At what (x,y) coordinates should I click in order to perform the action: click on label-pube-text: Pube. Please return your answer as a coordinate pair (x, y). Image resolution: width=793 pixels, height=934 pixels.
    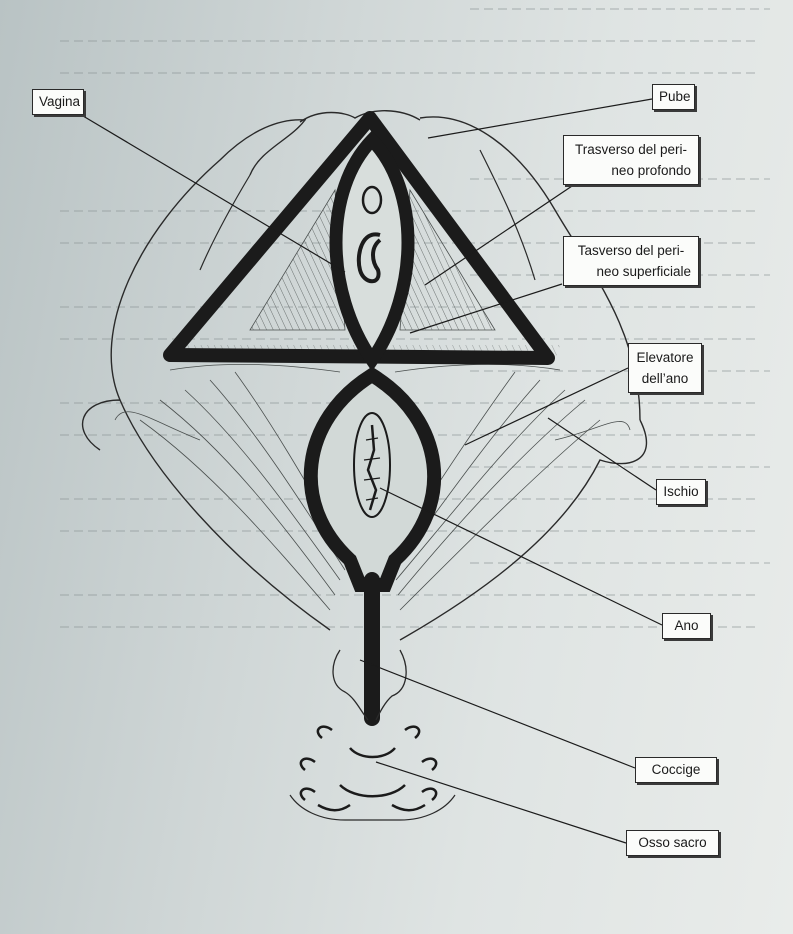
    Looking at the image, I should click on (675, 96).